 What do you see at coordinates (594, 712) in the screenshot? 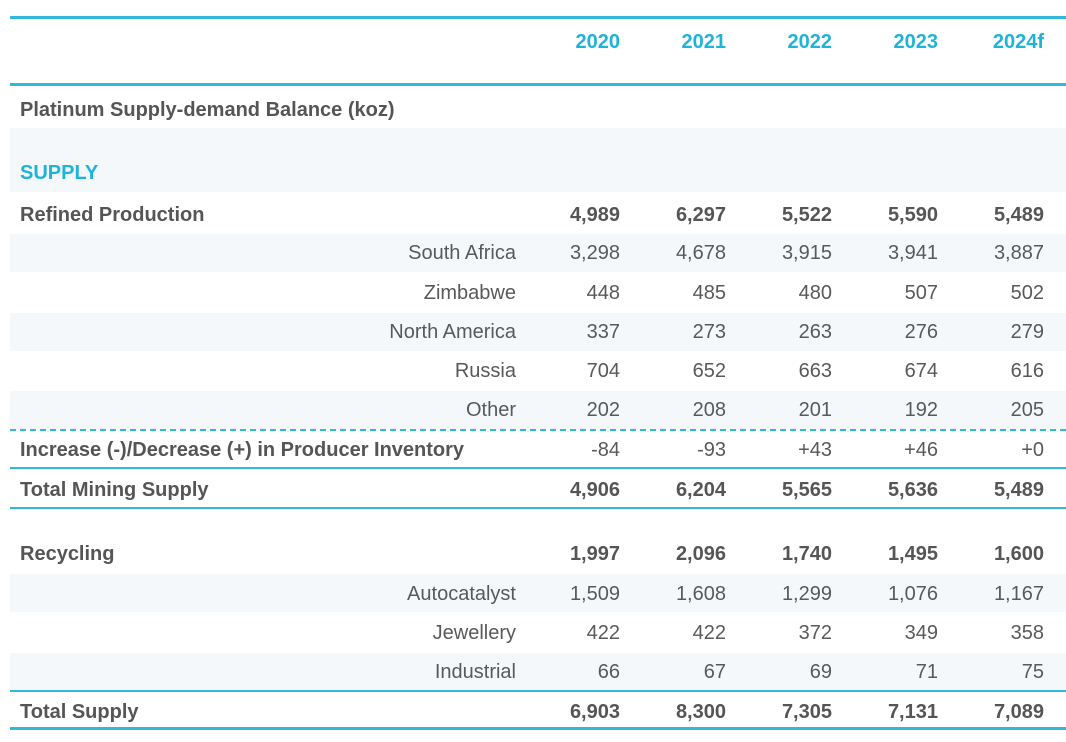
I see `cell-2020: 6,903` at bounding box center [594, 712].